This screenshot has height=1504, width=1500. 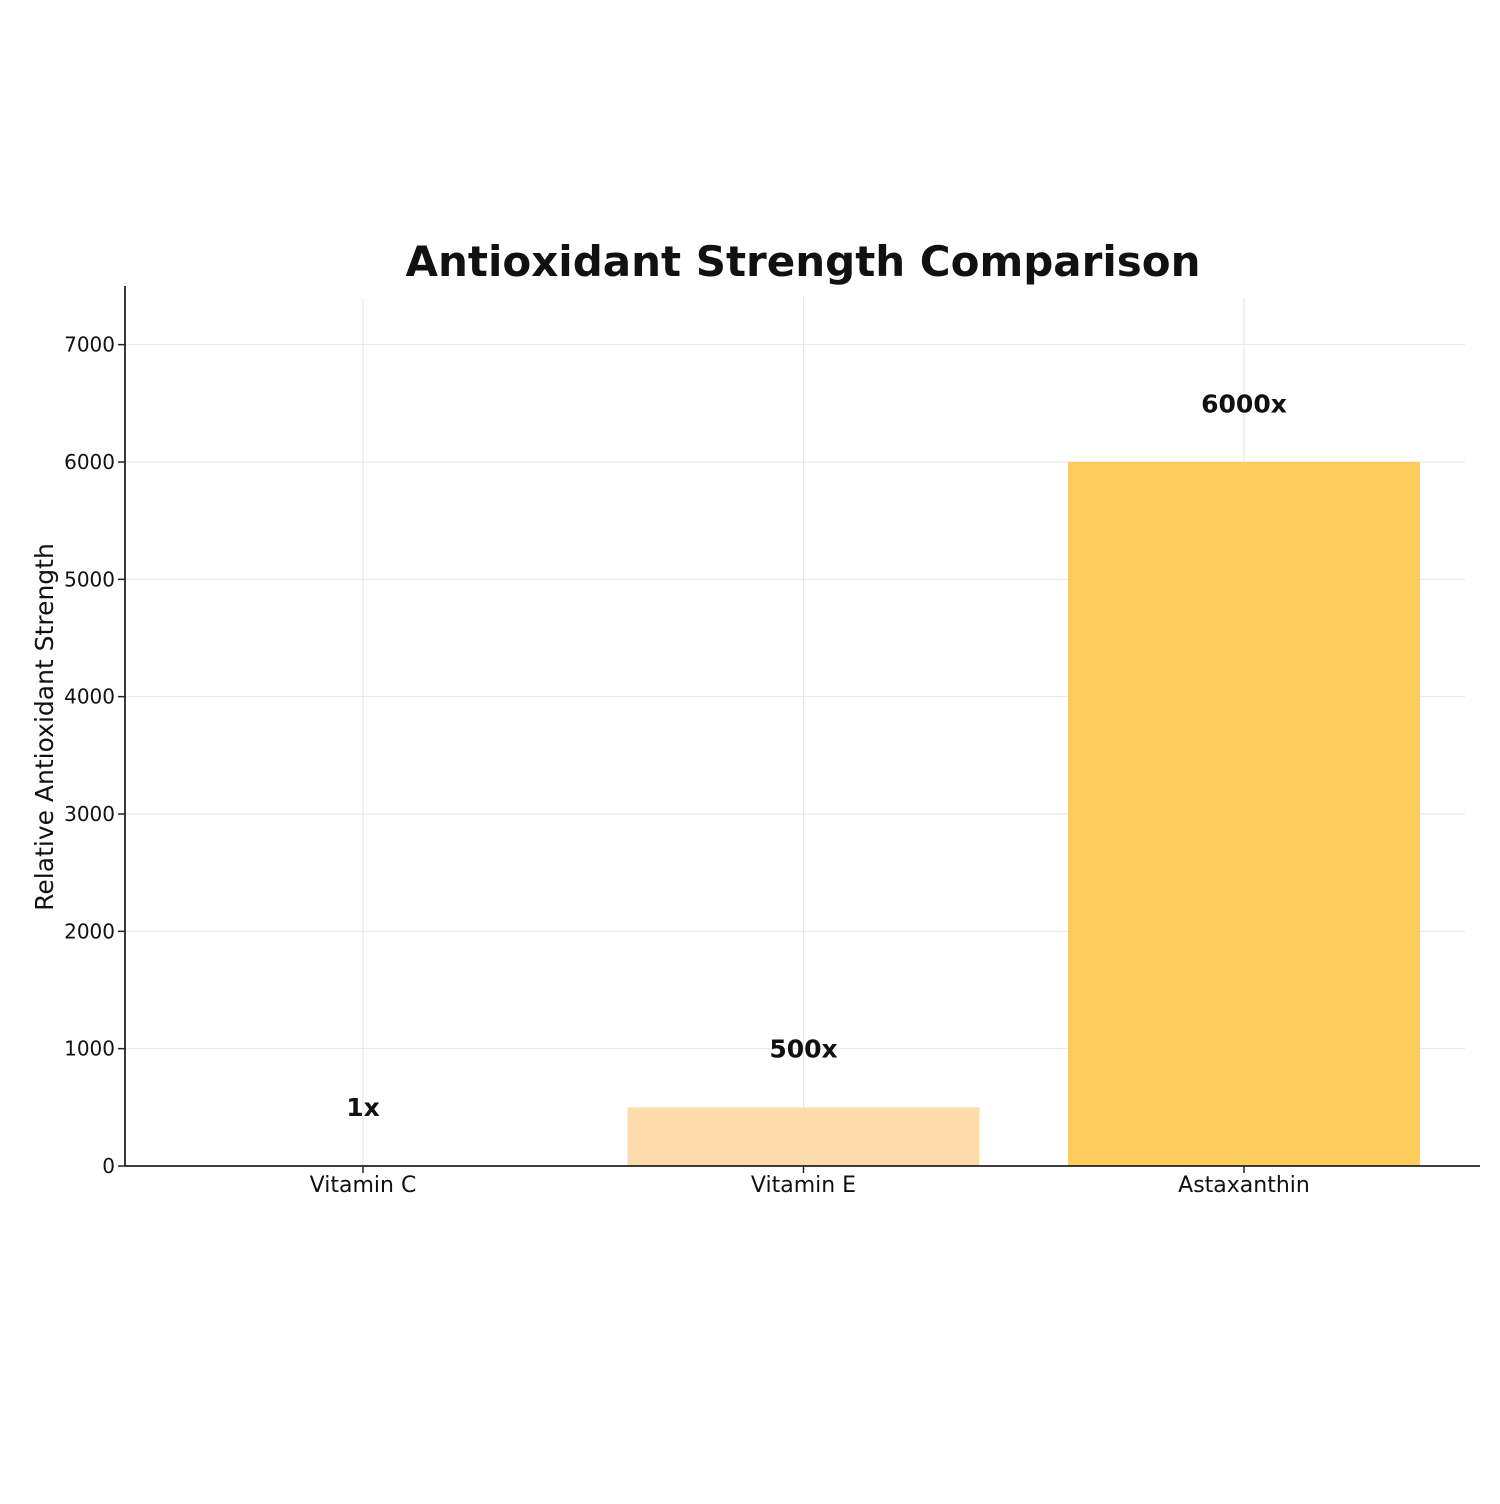 What do you see at coordinates (89, 1049) in the screenshot?
I see `y-tick-label: 1000` at bounding box center [89, 1049].